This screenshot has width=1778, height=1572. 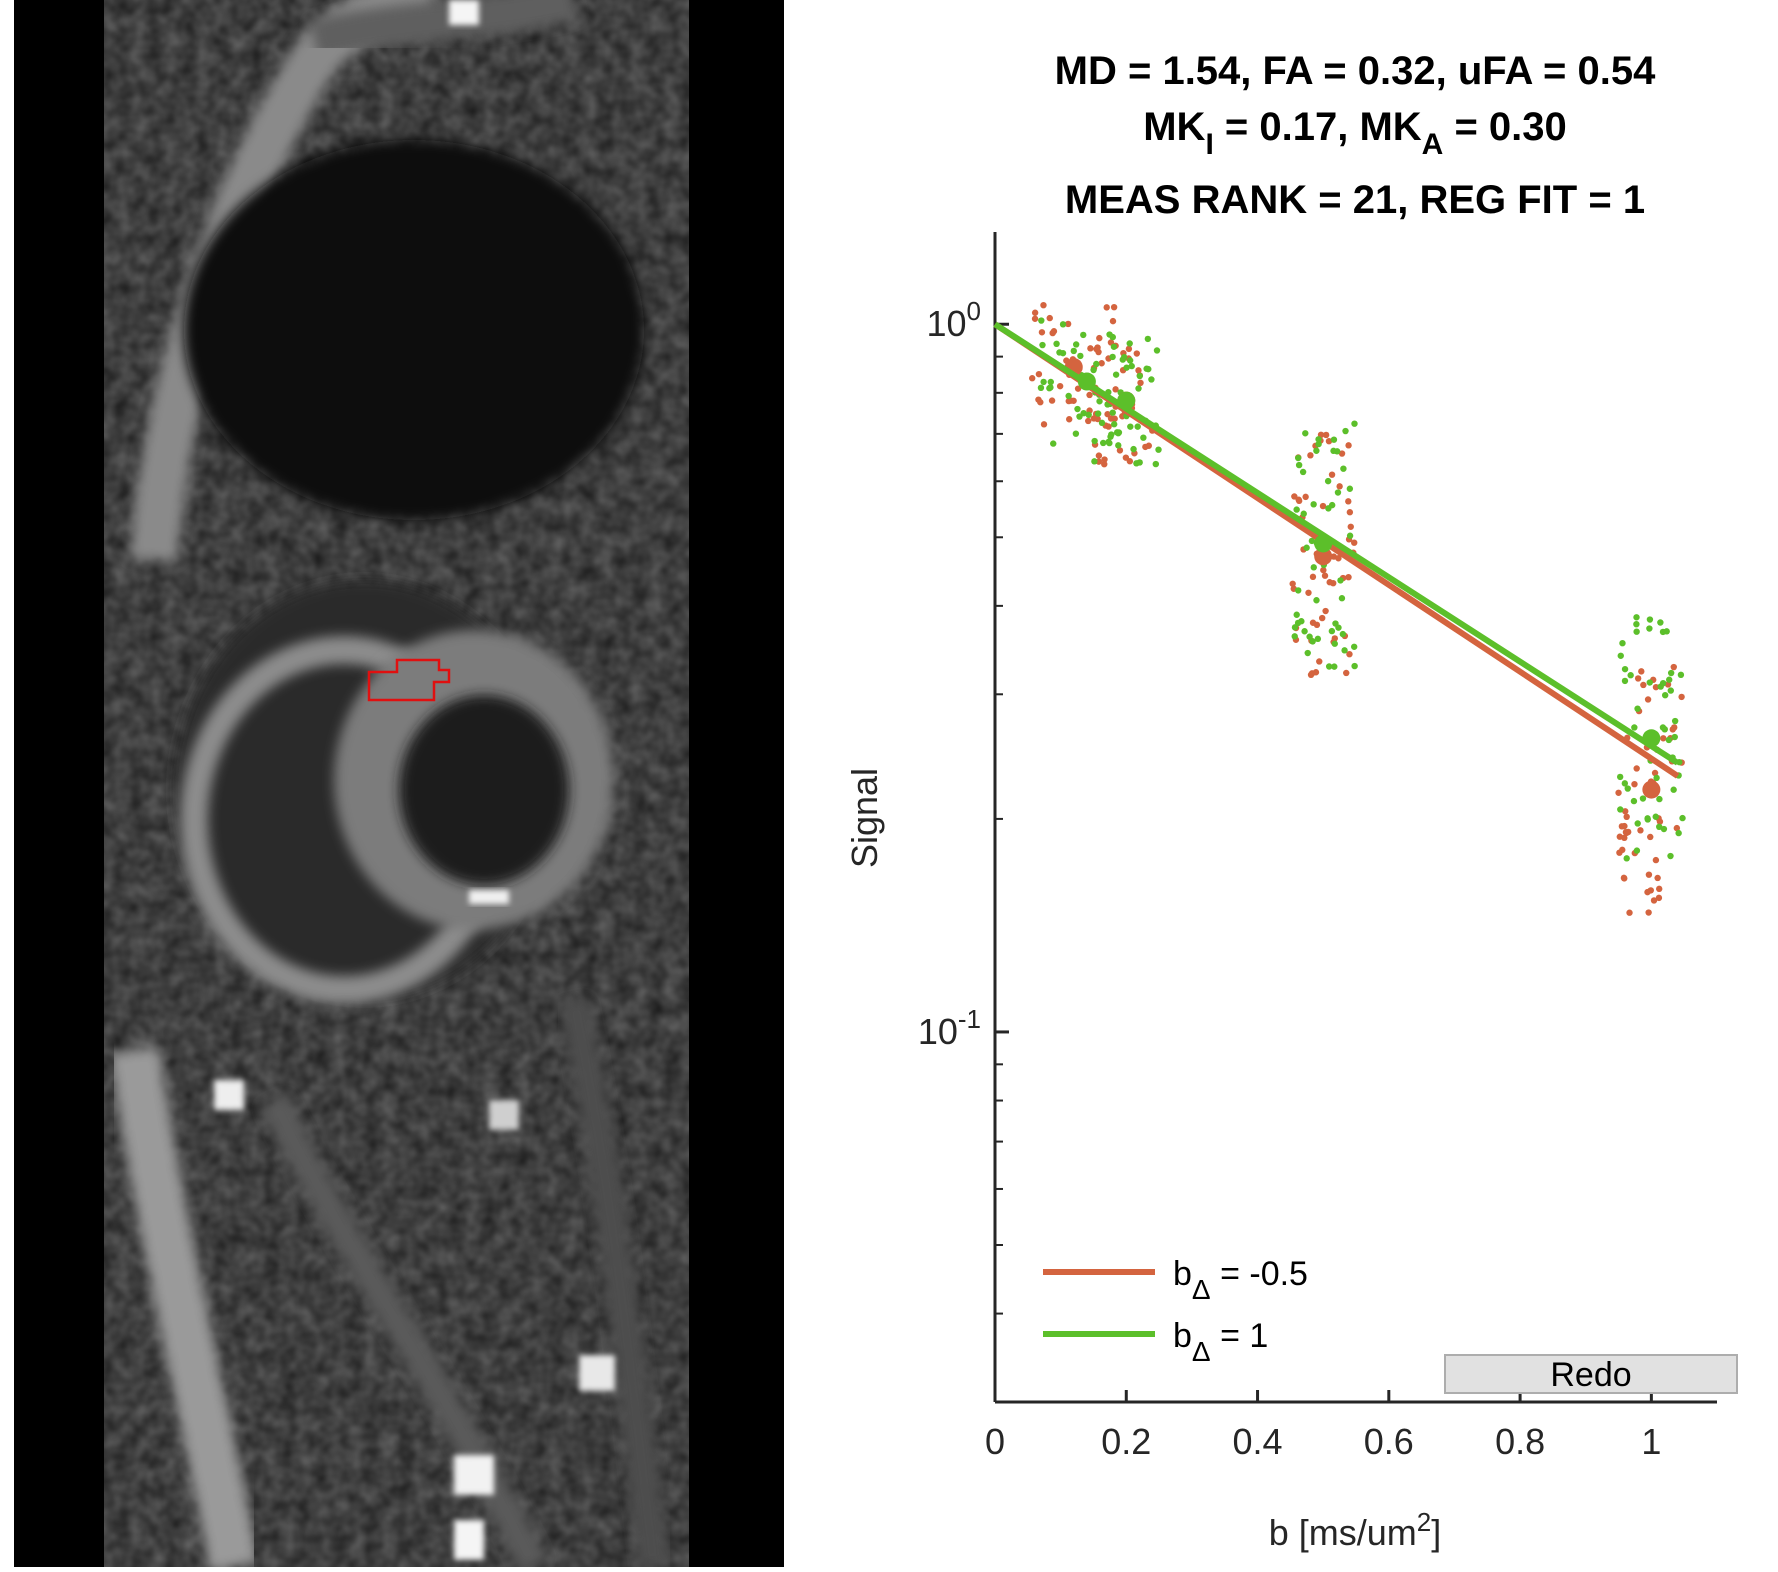 What do you see at coordinates (949, 1028) in the screenshot?
I see `y-tick-label: 10-1` at bounding box center [949, 1028].